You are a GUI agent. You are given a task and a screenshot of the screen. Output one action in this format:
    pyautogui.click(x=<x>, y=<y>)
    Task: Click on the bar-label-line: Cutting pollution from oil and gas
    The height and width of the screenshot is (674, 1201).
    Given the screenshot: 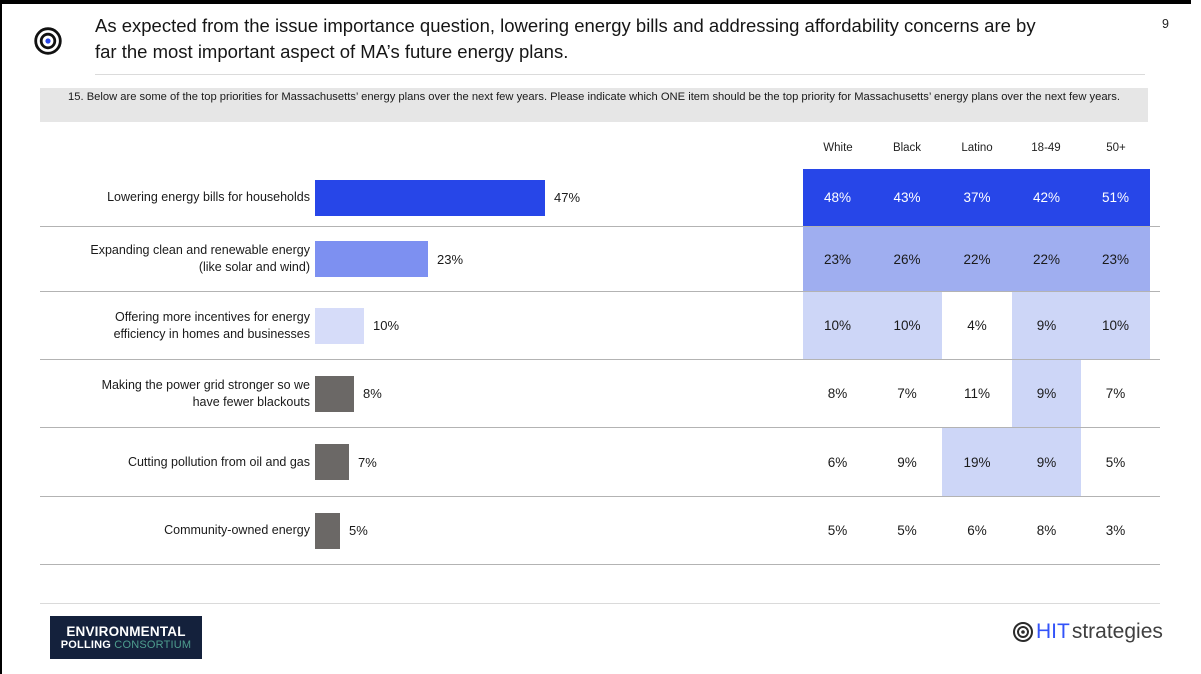 What is the action you would take?
    pyautogui.click(x=218, y=461)
    